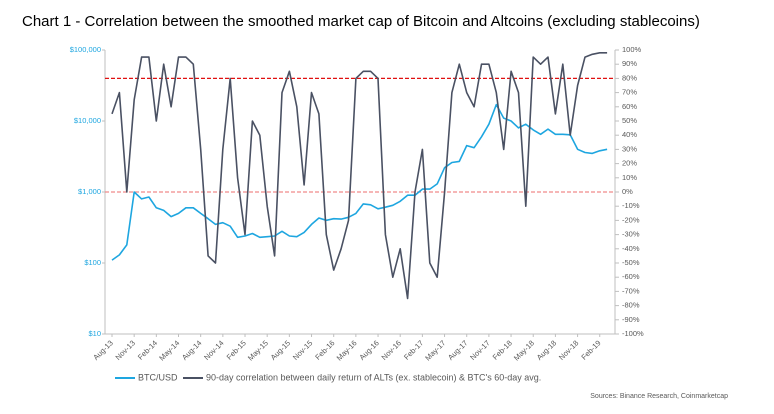 Image resolution: width=774 pixels, height=414 pixels. I want to click on y2-tick-label: -80%, so click(631, 305).